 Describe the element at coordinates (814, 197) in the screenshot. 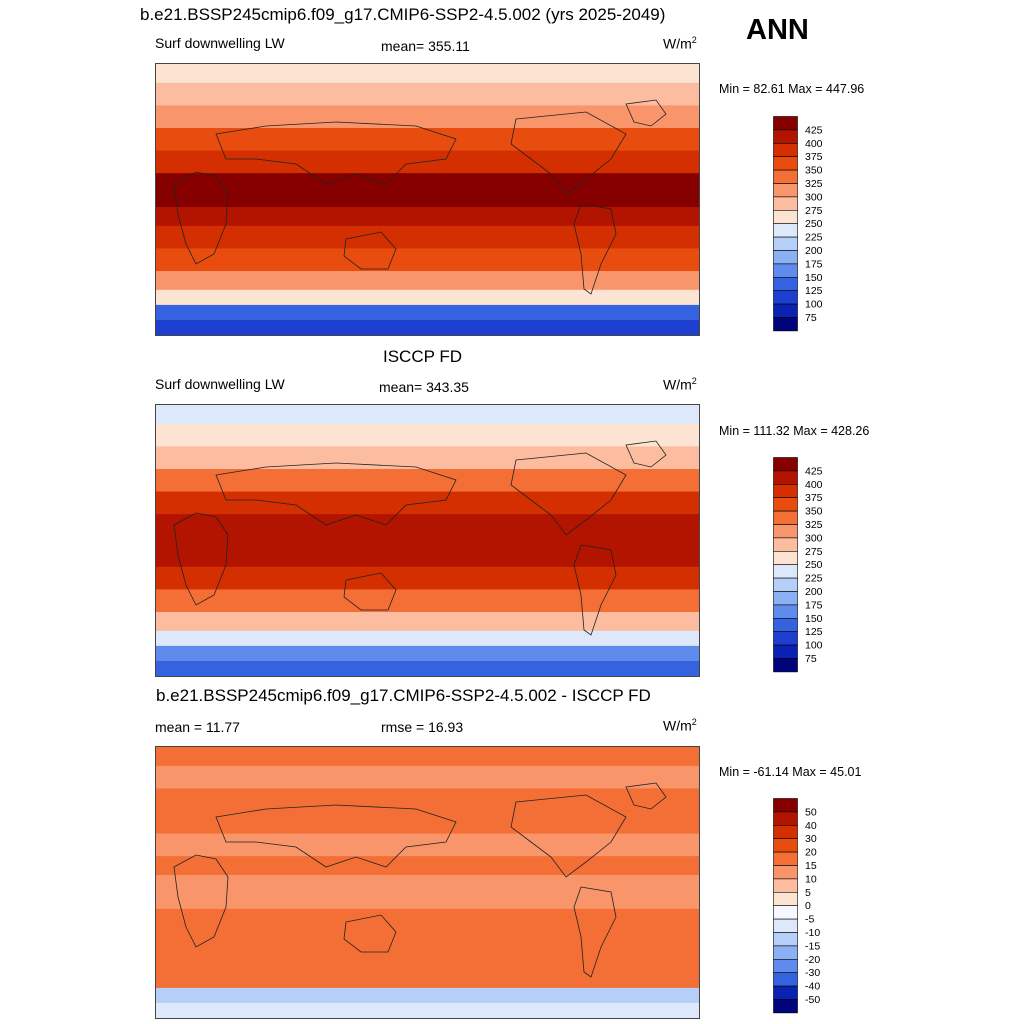

I see `colorbar-label: 300` at that location.